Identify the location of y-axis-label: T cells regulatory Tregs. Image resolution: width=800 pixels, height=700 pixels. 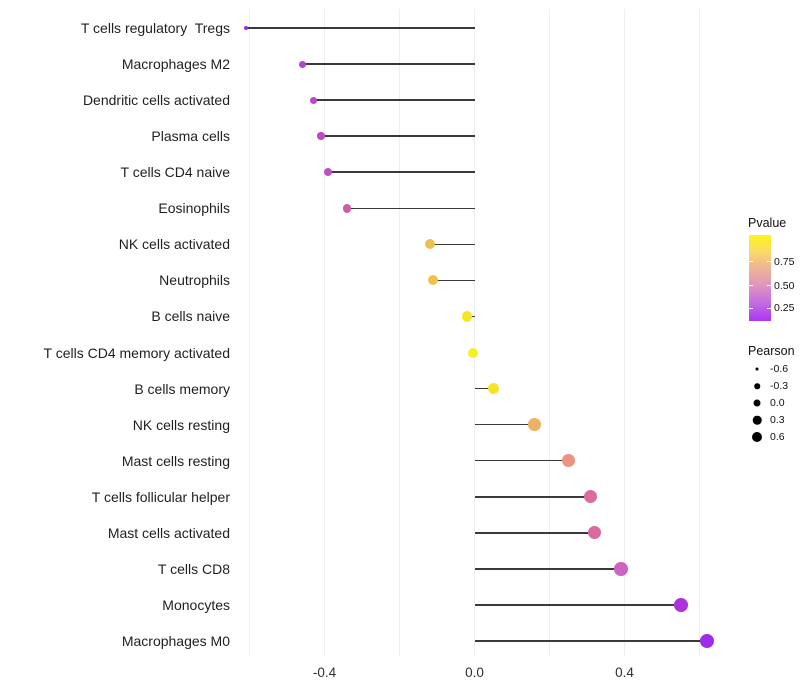
(155, 28).